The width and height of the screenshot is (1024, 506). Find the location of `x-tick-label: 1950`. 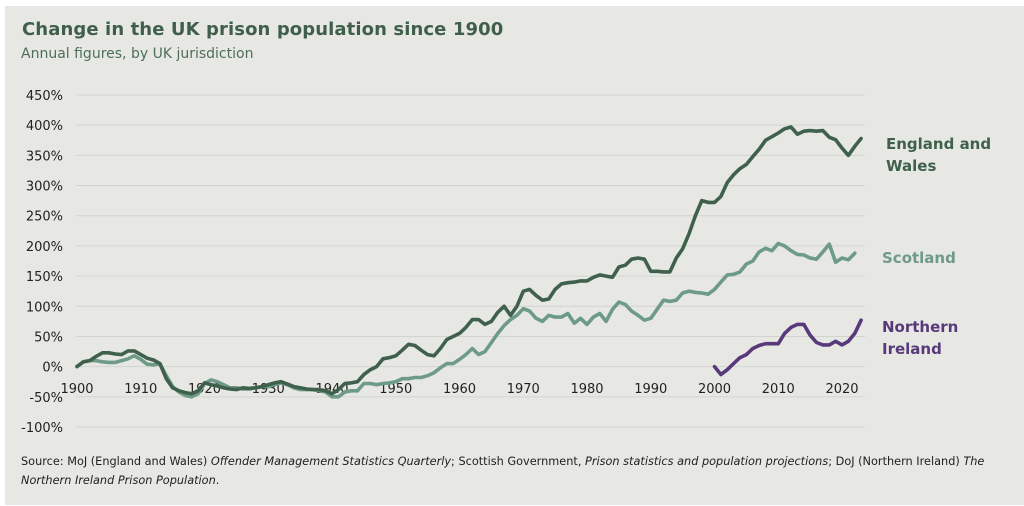

x-tick-label: 1950 is located at coordinates (395, 389).